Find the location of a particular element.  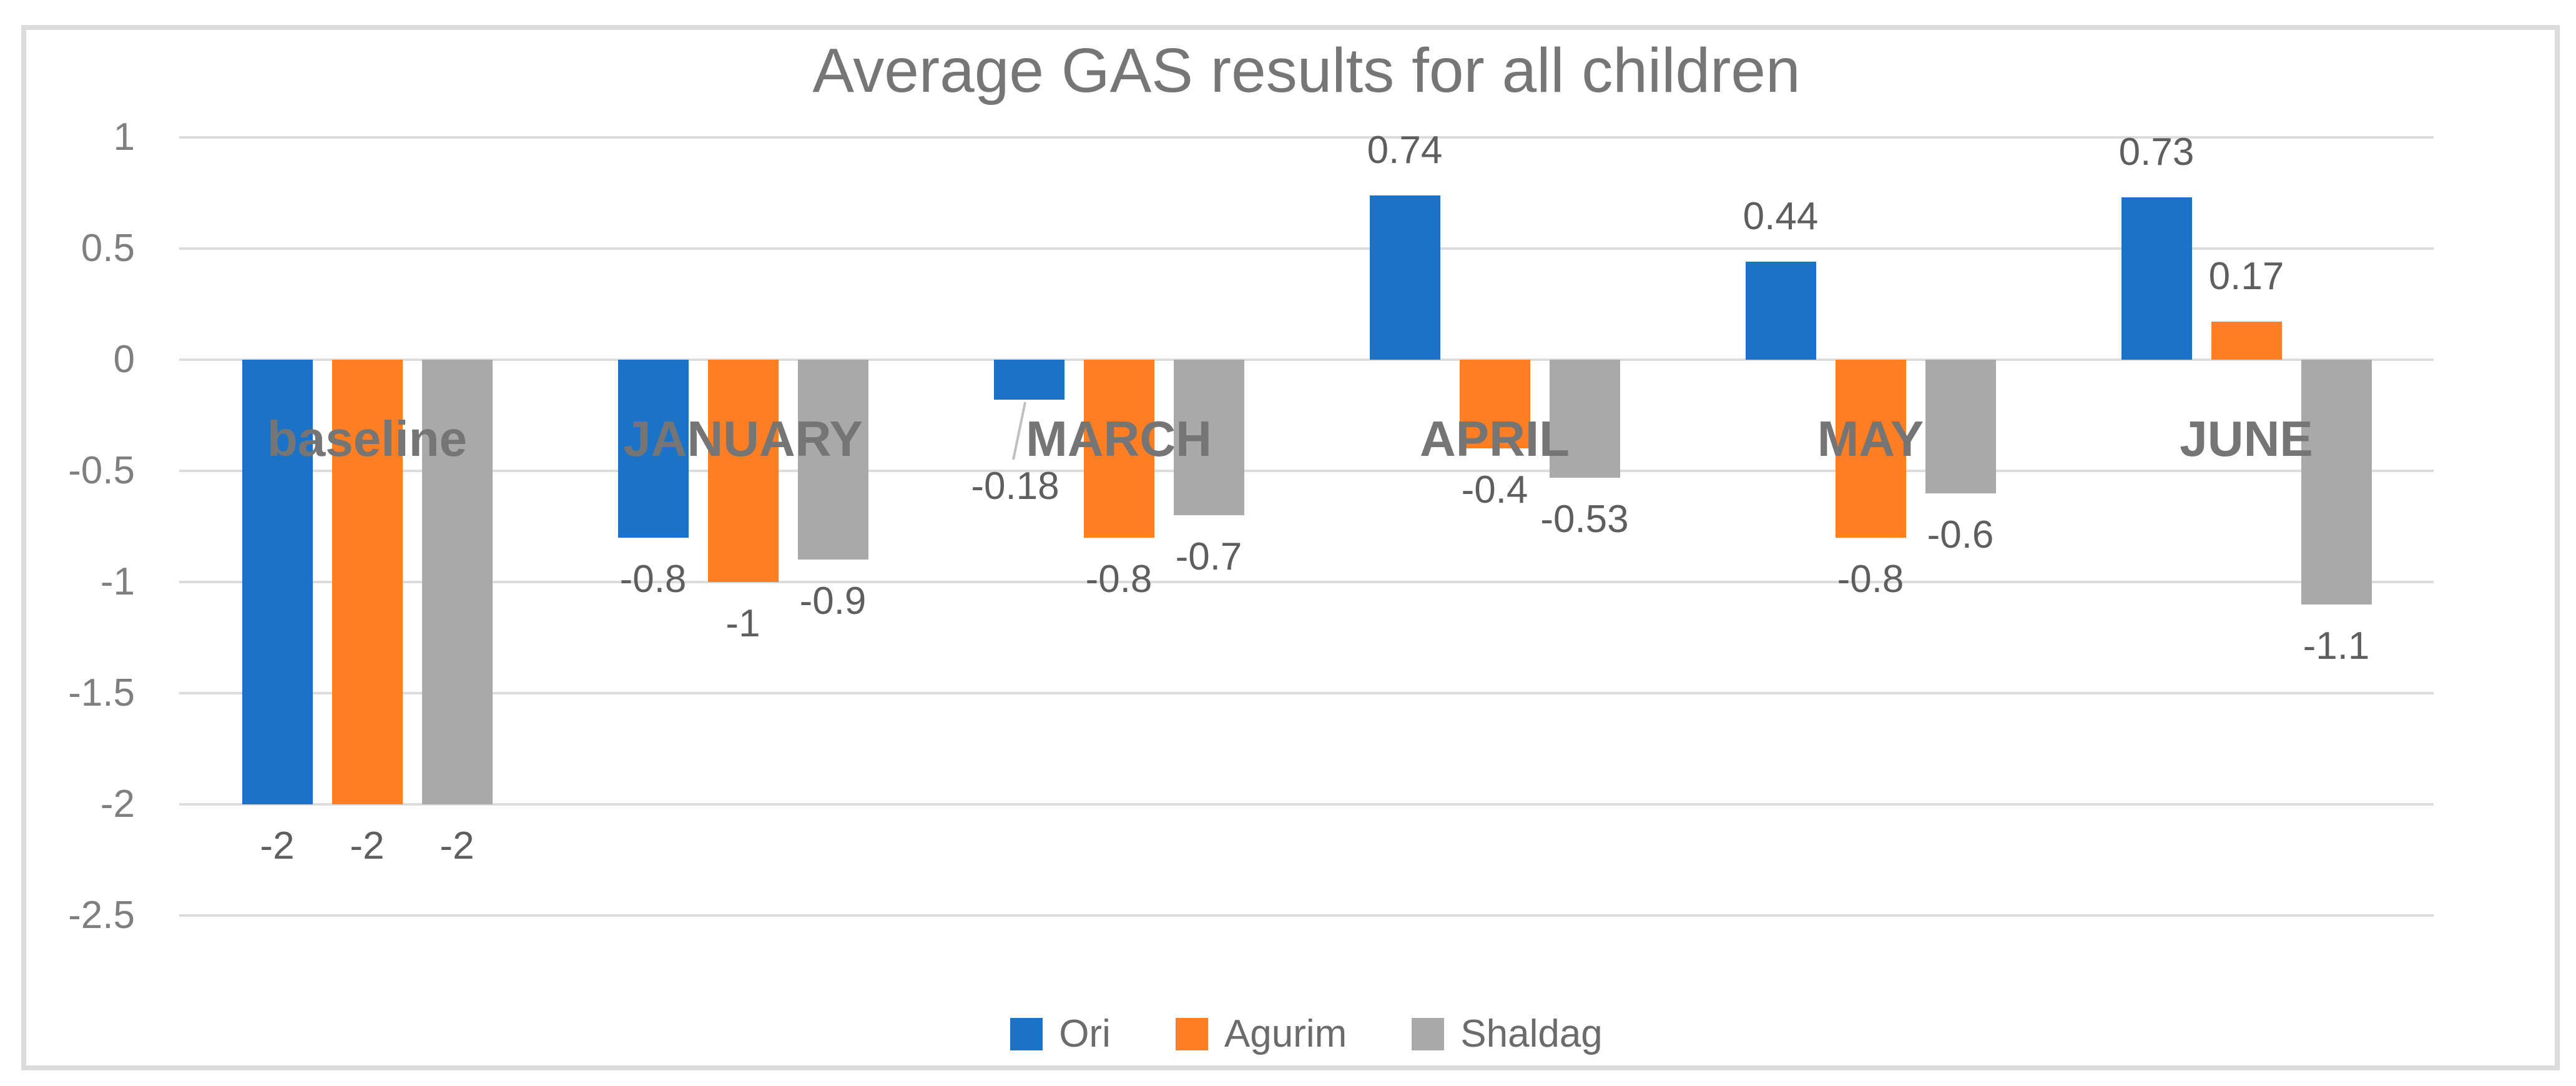

category-label-march: MARCH is located at coordinates (1119, 438).